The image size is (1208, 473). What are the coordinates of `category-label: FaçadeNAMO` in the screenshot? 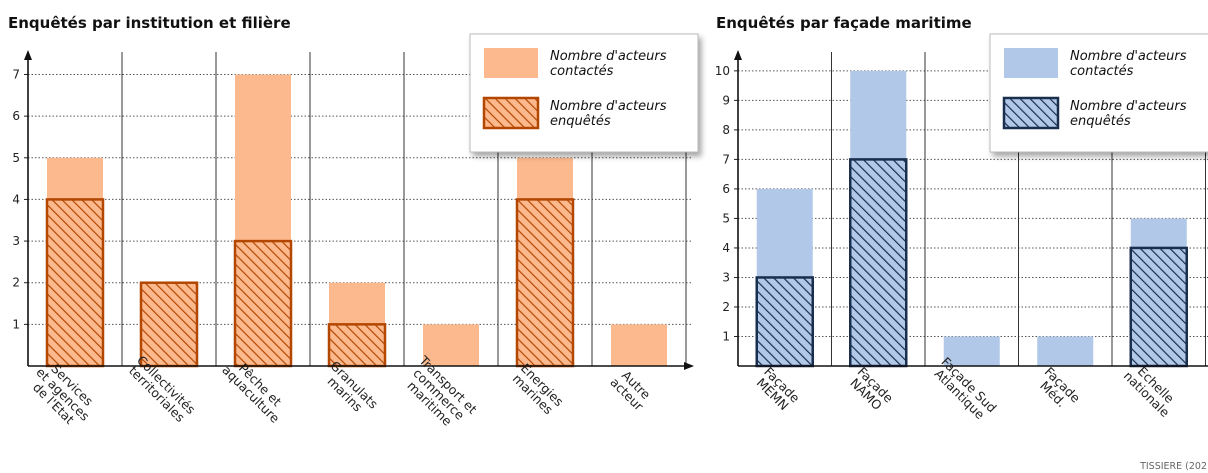 It's located at (870, 389).